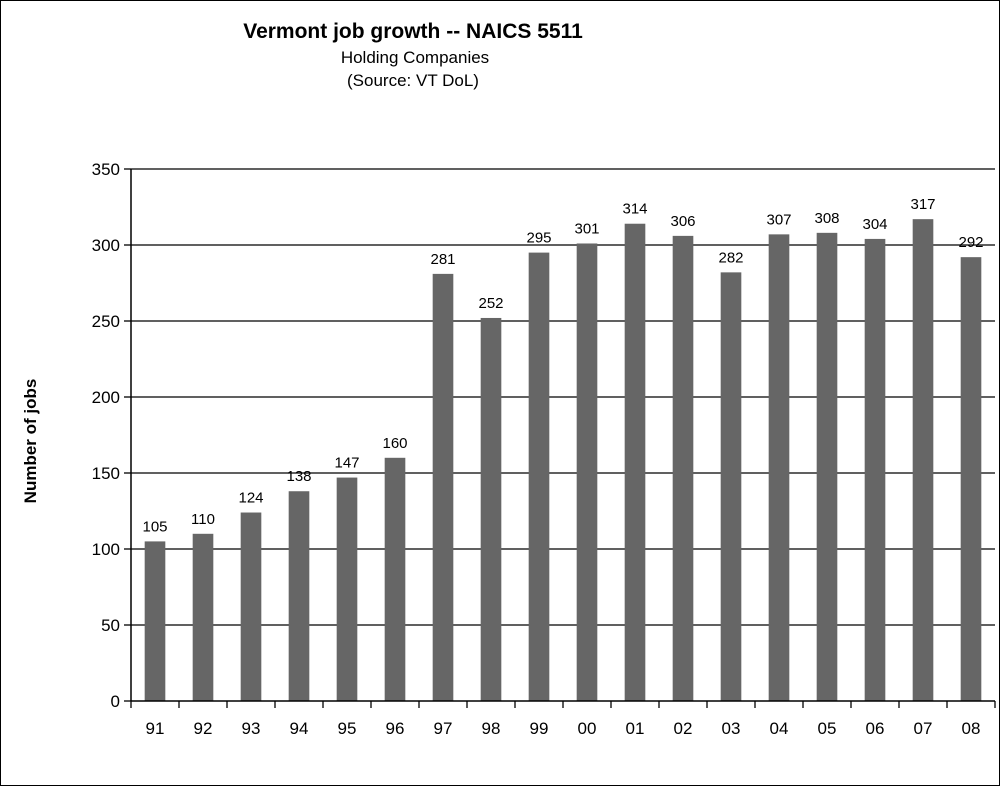 The height and width of the screenshot is (786, 1000). Describe the element at coordinates (106, 549) in the screenshot. I see `y-tick-label: 100` at that location.